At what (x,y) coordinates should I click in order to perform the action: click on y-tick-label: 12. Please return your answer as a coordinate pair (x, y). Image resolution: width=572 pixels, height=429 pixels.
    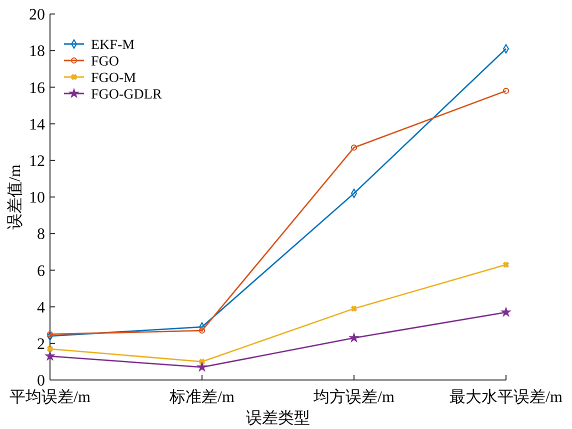
    Looking at the image, I should click on (37, 161).